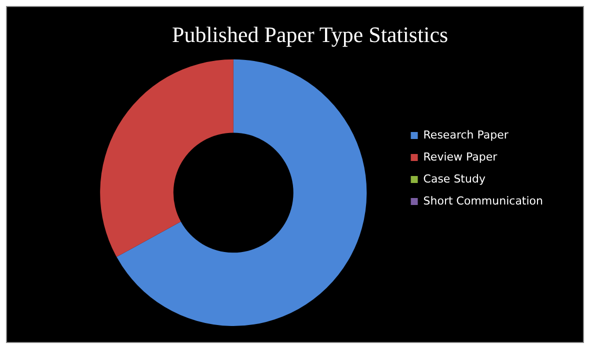 The height and width of the screenshot is (349, 590). Describe the element at coordinates (454, 179) in the screenshot. I see `legend-label: Case Study` at that location.